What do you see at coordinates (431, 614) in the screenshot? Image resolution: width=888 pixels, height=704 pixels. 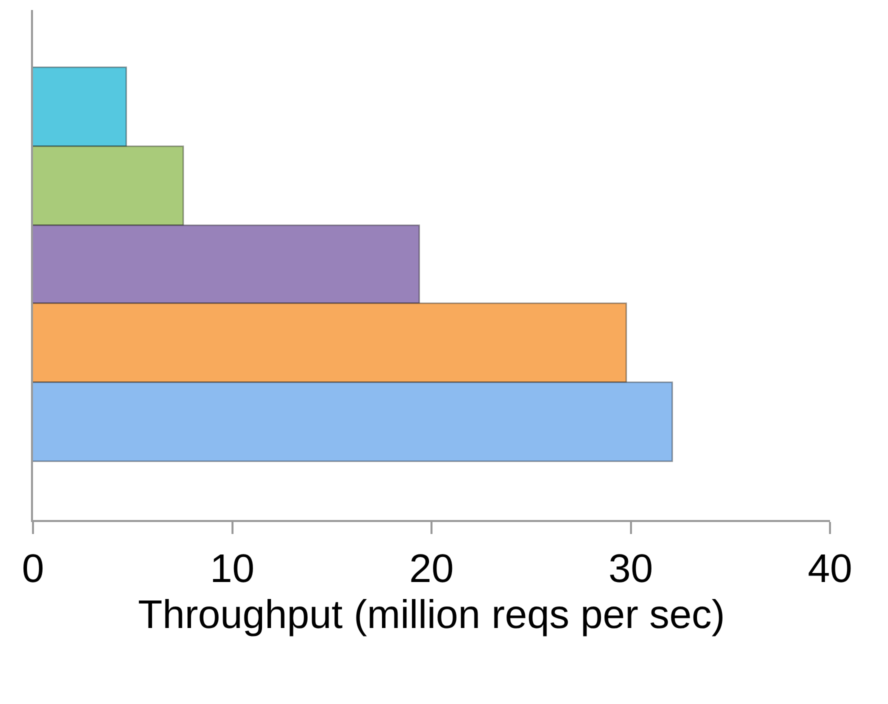 I see `x-axis-title: Throughput (million reqs per sec)` at bounding box center [431, 614].